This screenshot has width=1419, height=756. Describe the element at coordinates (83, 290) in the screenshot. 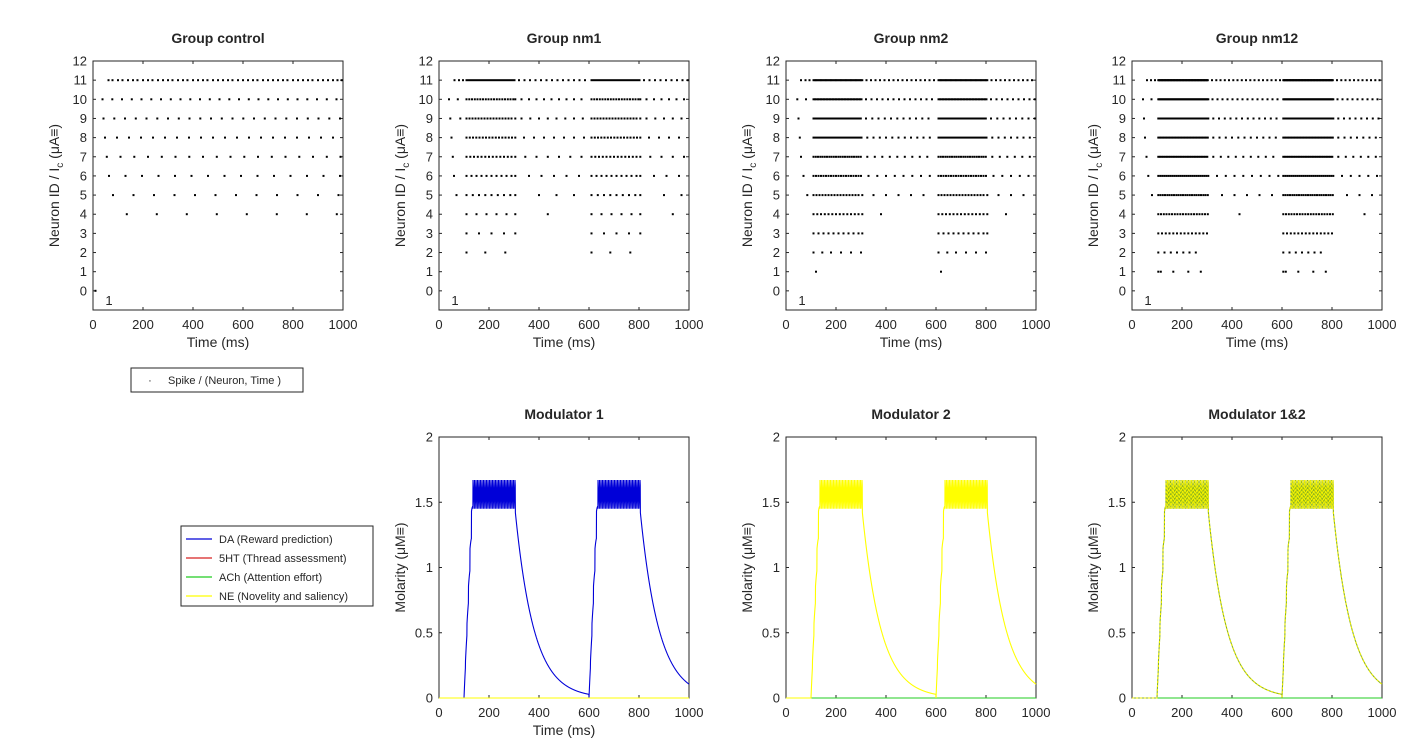

I see `y-tick-label: 0` at that location.